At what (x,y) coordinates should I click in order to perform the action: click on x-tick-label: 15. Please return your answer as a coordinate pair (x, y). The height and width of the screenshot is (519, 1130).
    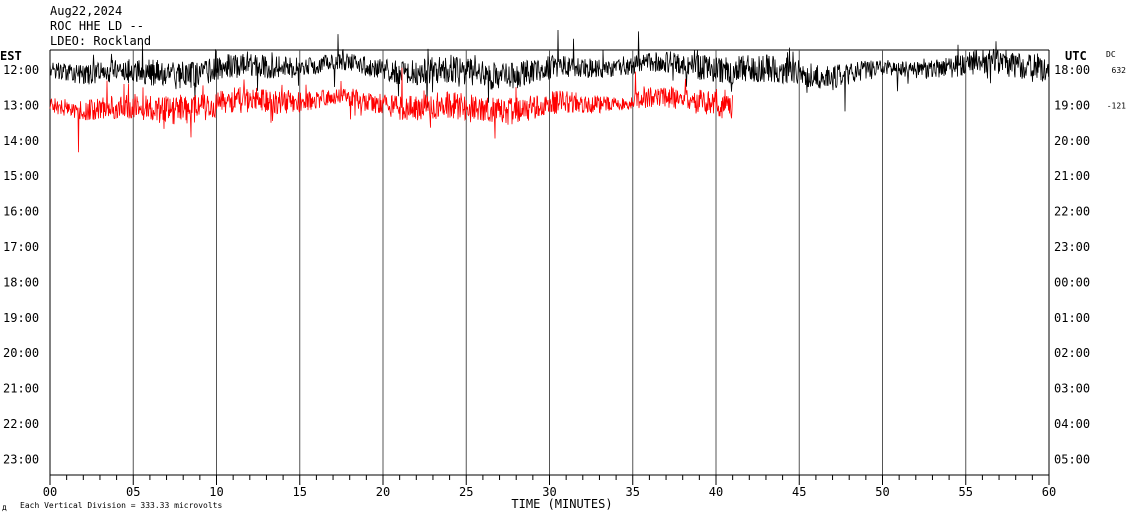
    Looking at the image, I should click on (300, 492).